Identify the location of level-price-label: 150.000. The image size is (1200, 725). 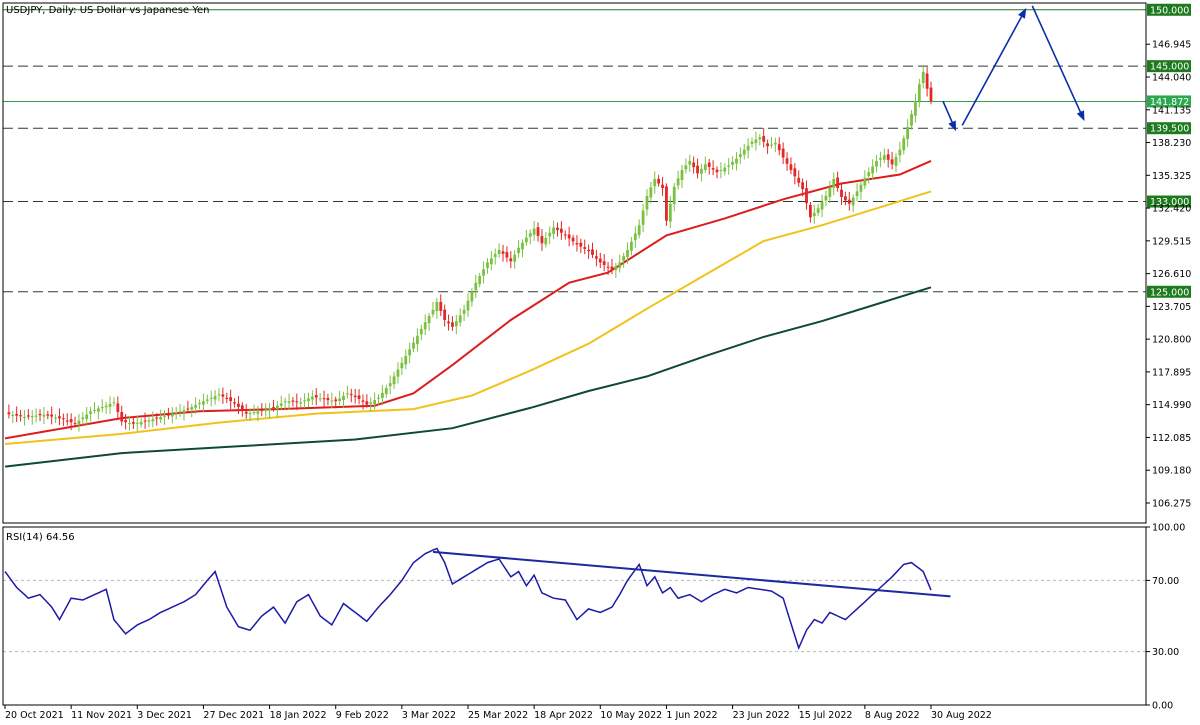
(1169, 10).